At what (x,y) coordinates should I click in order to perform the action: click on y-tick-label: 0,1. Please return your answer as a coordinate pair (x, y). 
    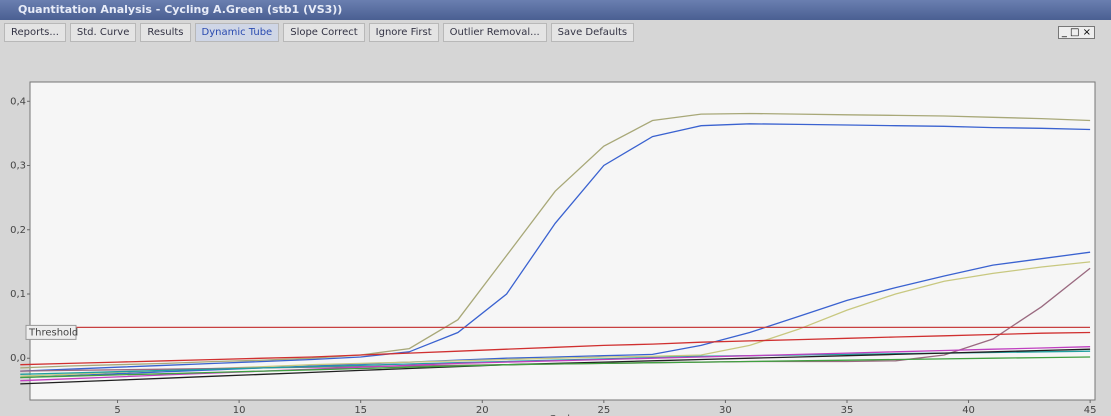
    Looking at the image, I should click on (18, 294).